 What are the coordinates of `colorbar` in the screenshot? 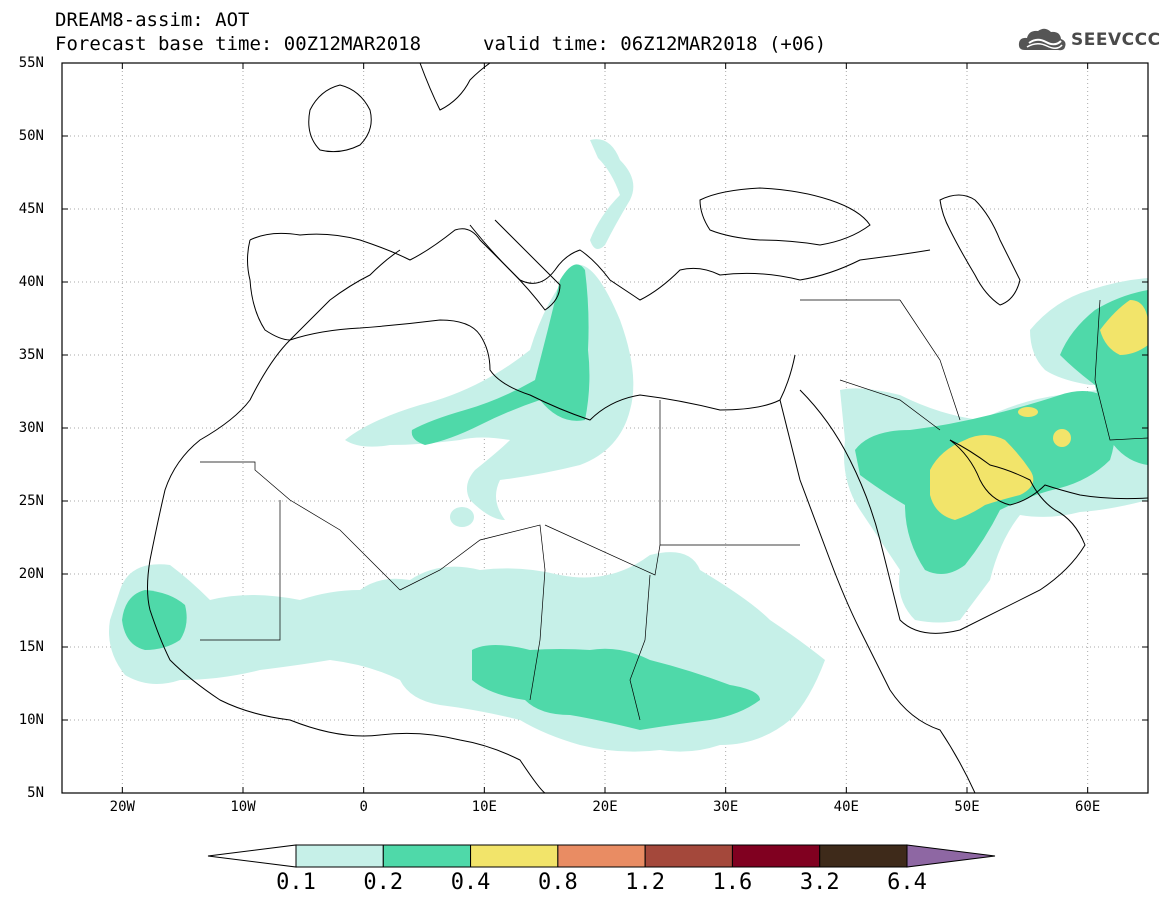 It's located at (601, 856).